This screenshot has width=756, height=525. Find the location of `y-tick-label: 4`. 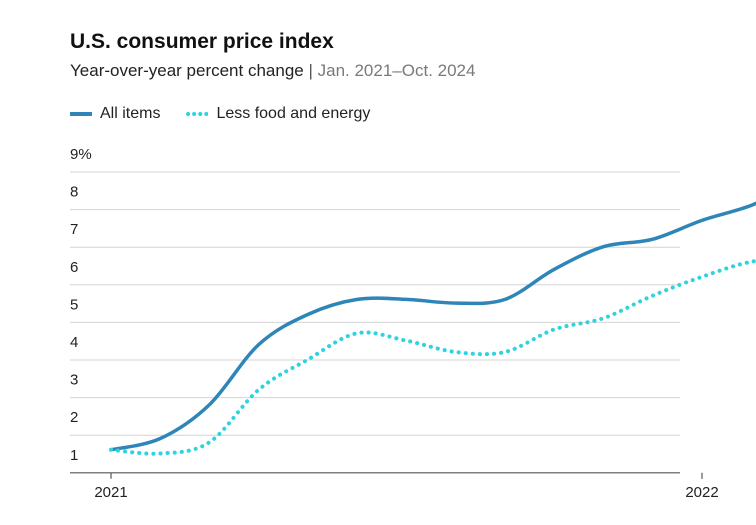

y-tick-label: 4 is located at coordinates (74, 342).